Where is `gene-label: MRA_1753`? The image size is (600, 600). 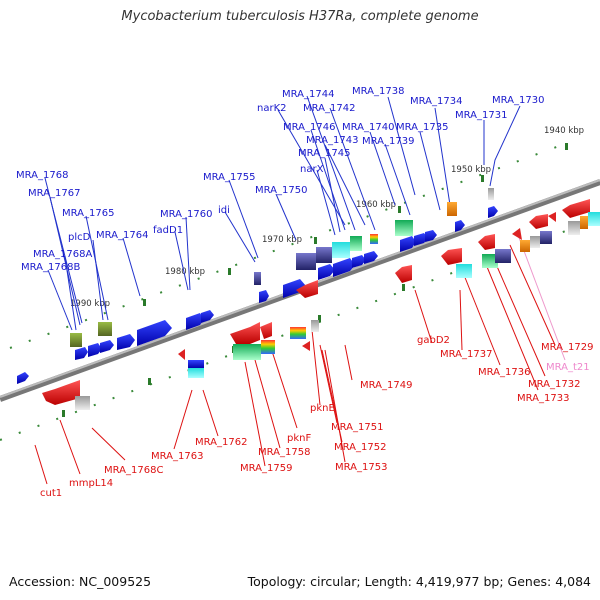
gene-label: MRA_1753 is located at coordinates (361, 467).